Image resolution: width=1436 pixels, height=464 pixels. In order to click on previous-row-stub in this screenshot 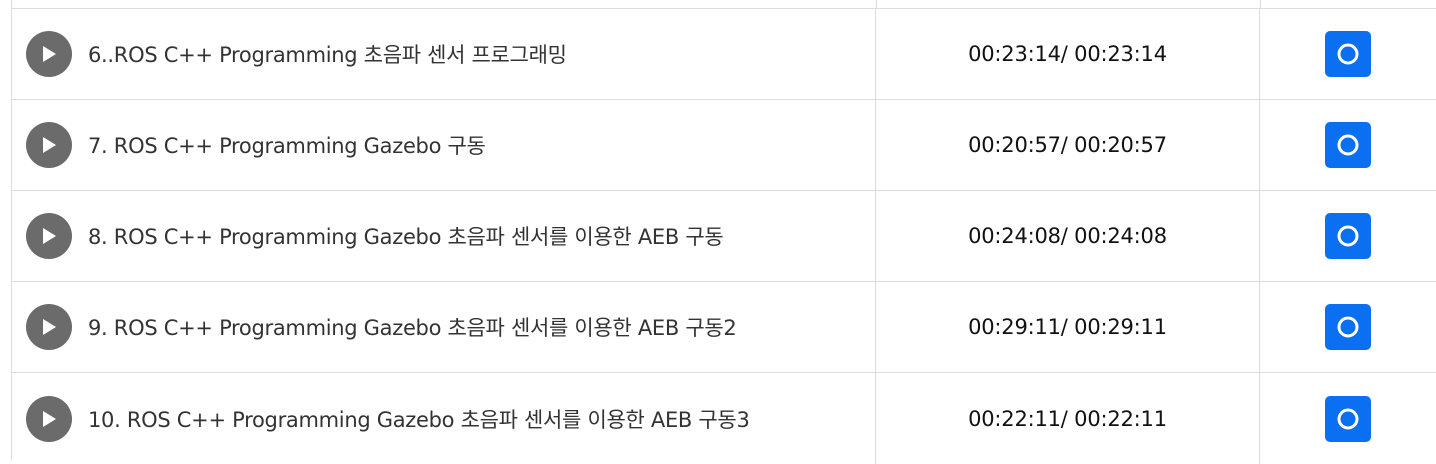, I will do `click(724, 4)`.